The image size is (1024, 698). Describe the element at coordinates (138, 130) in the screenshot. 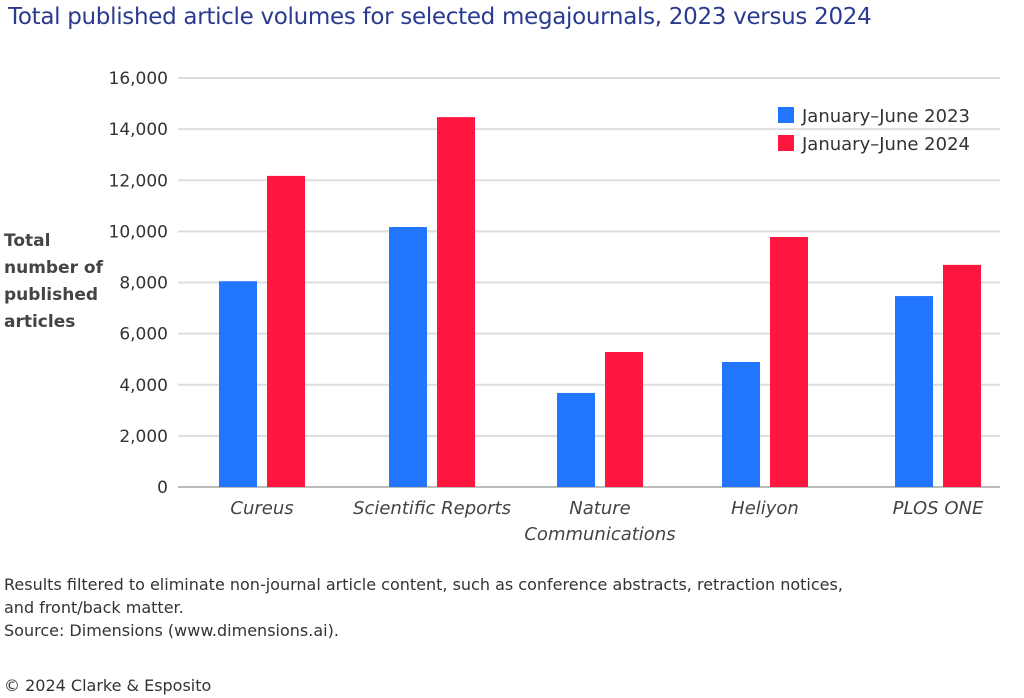

I see `y-tick-label: 14,000` at that location.